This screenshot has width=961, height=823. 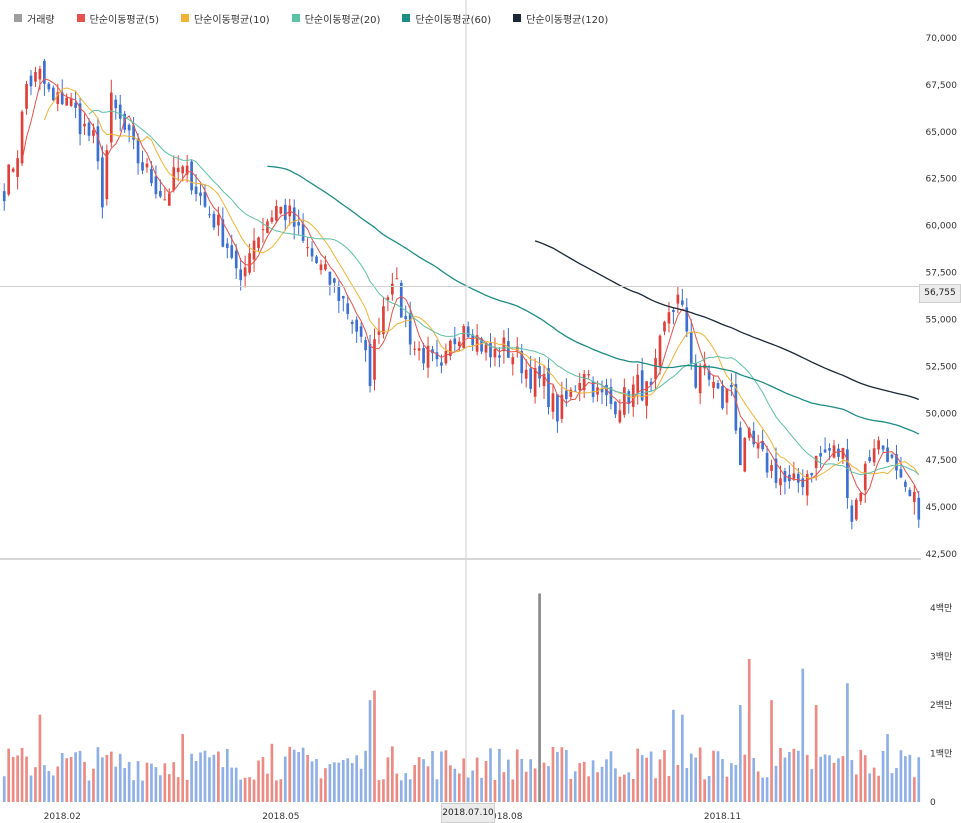 I want to click on date-tick-label: 2018.05, so click(x=280, y=817).